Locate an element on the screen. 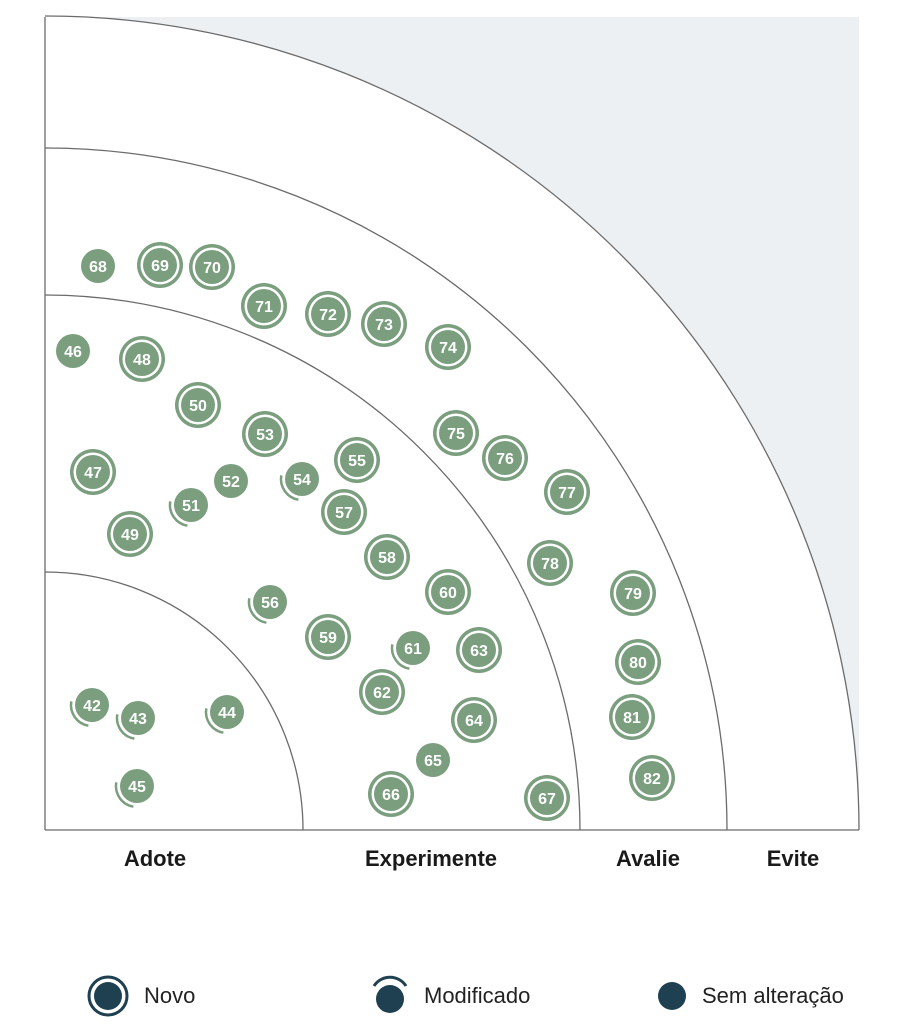 The width and height of the screenshot is (904, 1034). blip-65: 65 is located at coordinates (433, 760).